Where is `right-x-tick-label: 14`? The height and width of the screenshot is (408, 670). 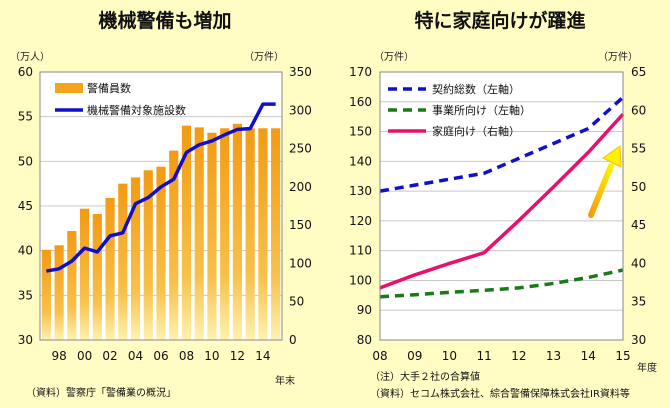 right-x-tick-label: 14 is located at coordinates (588, 356).